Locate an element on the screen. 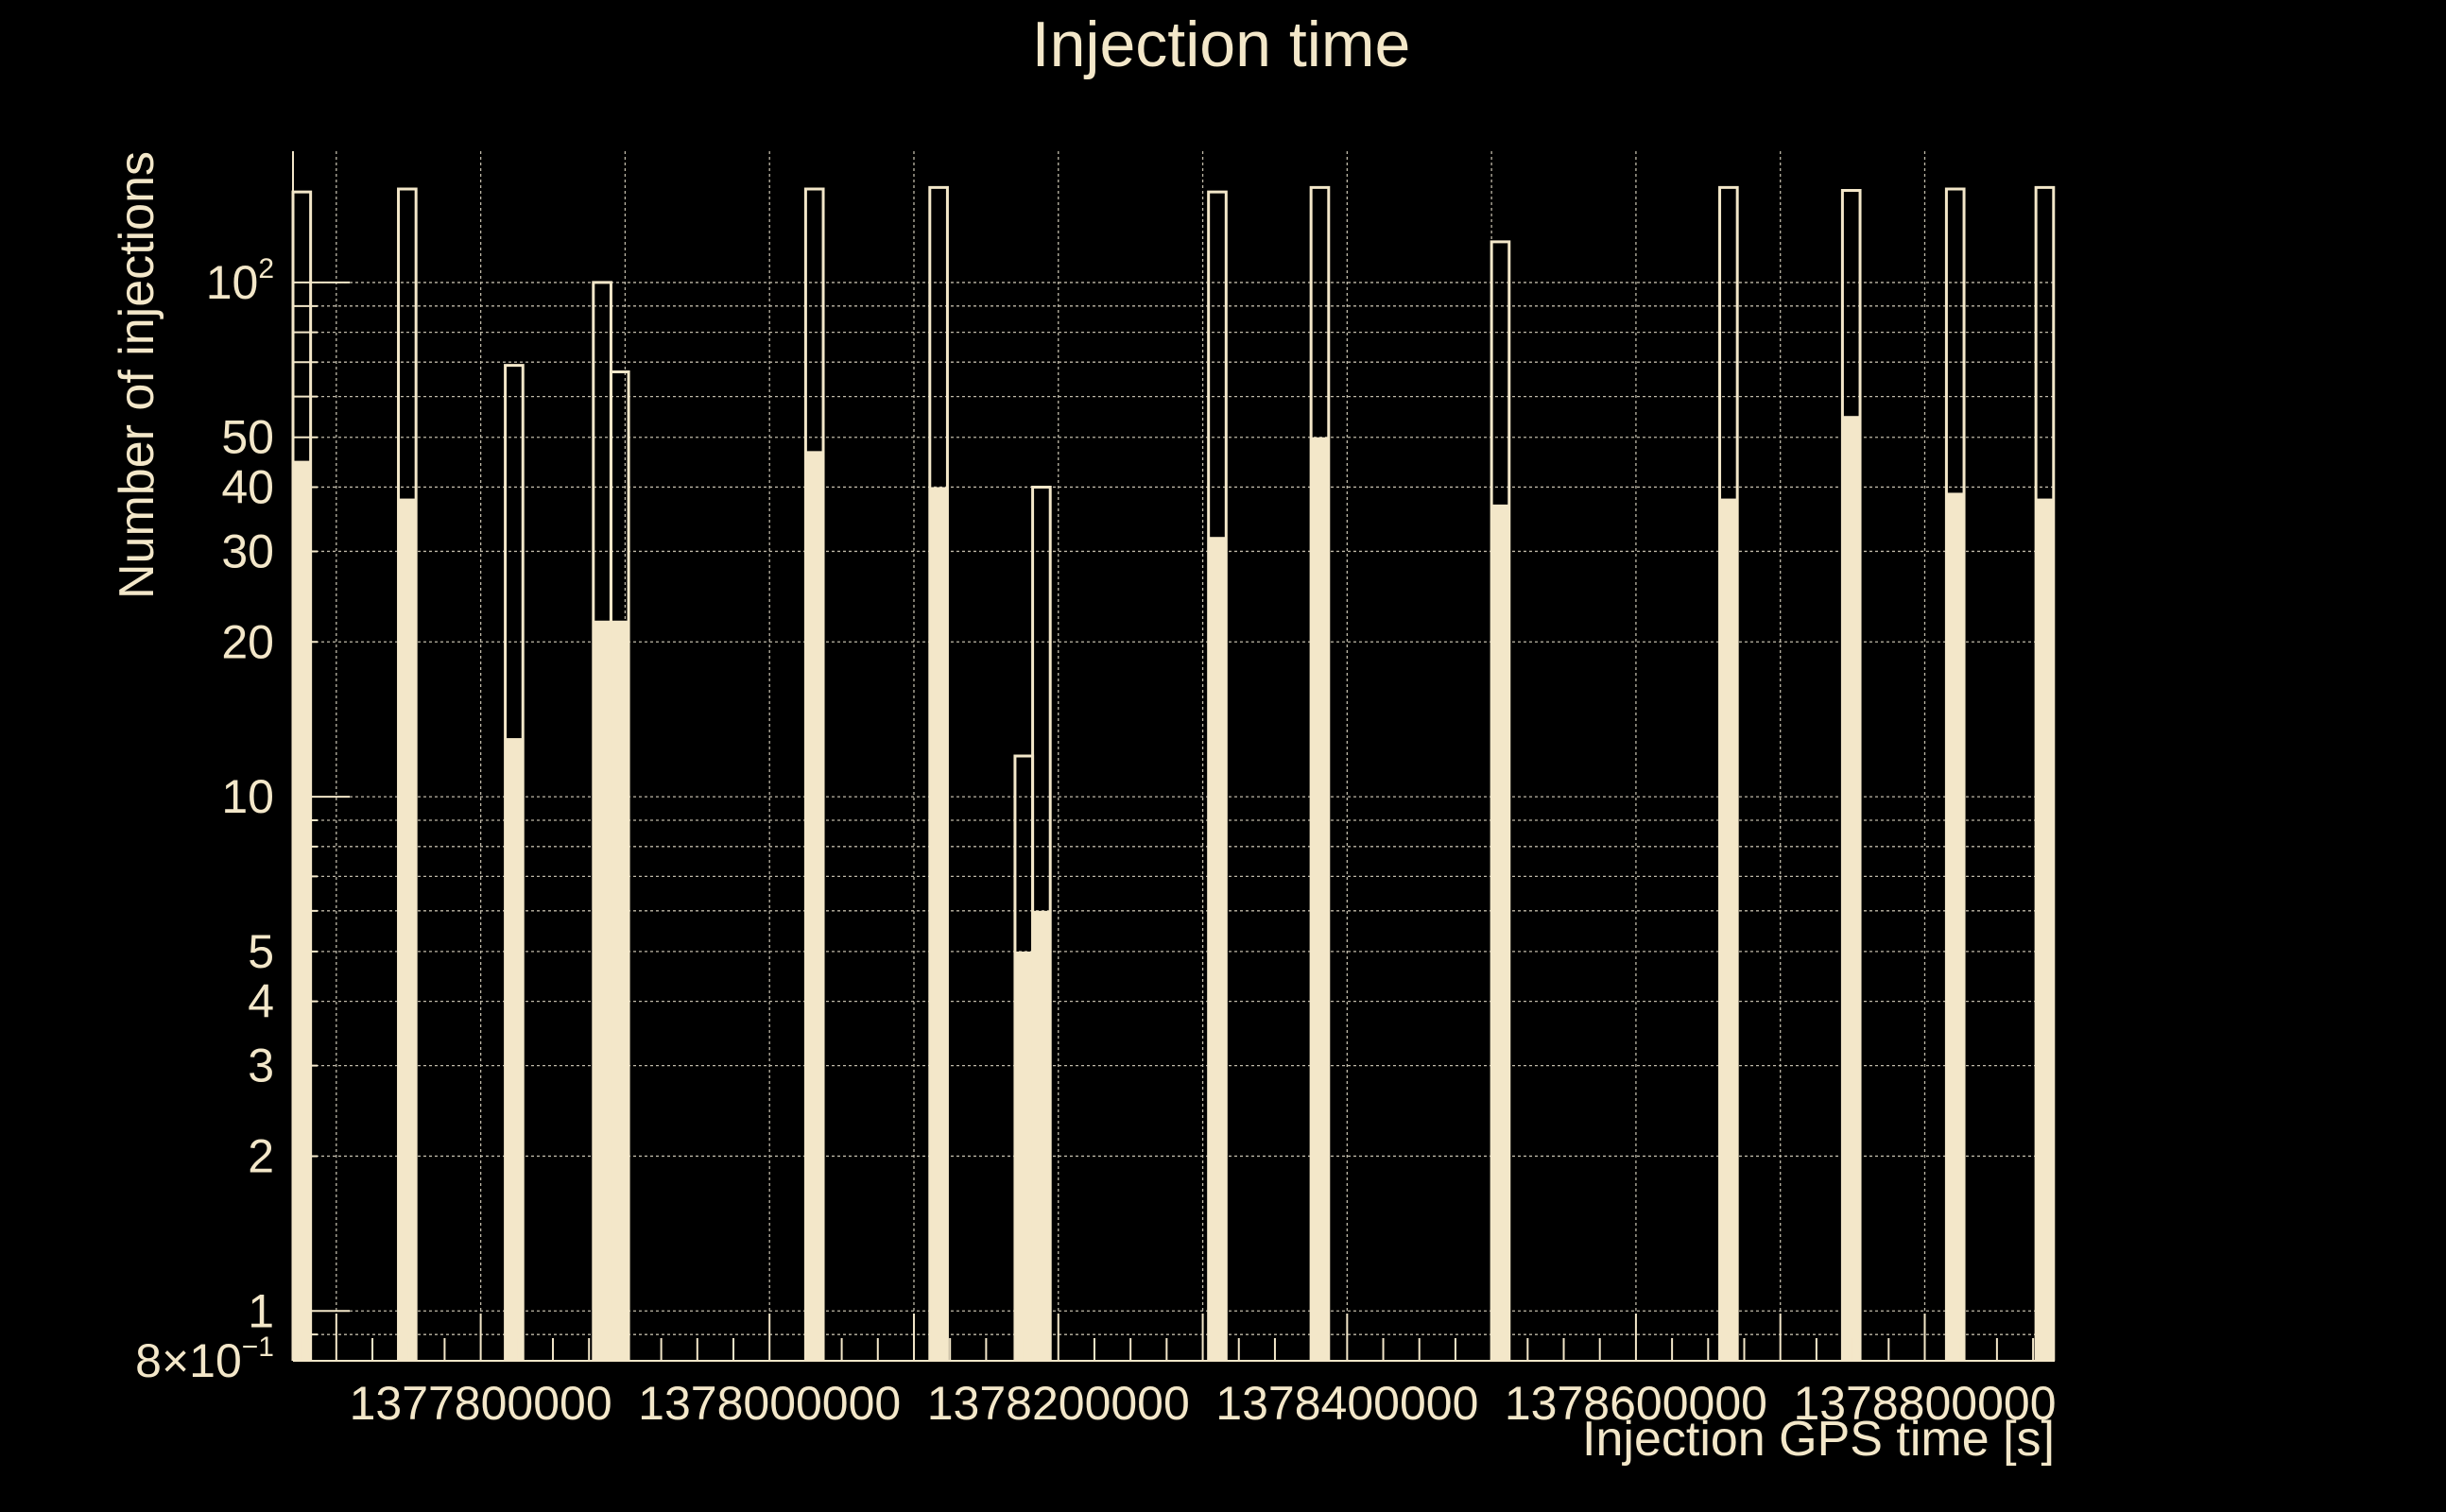  x-tick-label: 1377800000 is located at coordinates (481, 1403).